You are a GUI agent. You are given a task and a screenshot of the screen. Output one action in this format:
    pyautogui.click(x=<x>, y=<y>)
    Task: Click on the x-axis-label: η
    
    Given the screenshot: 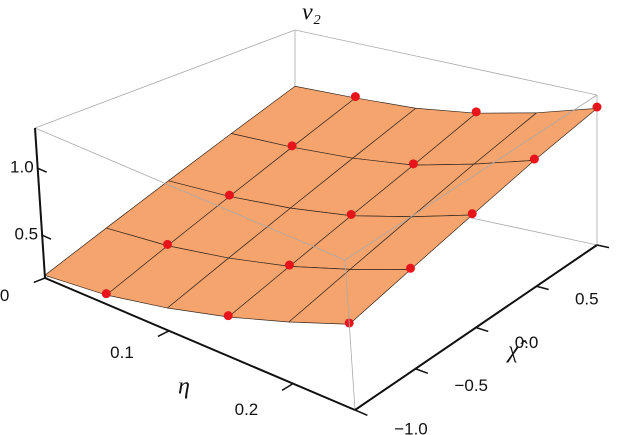 What is the action you would take?
    pyautogui.click(x=184, y=387)
    